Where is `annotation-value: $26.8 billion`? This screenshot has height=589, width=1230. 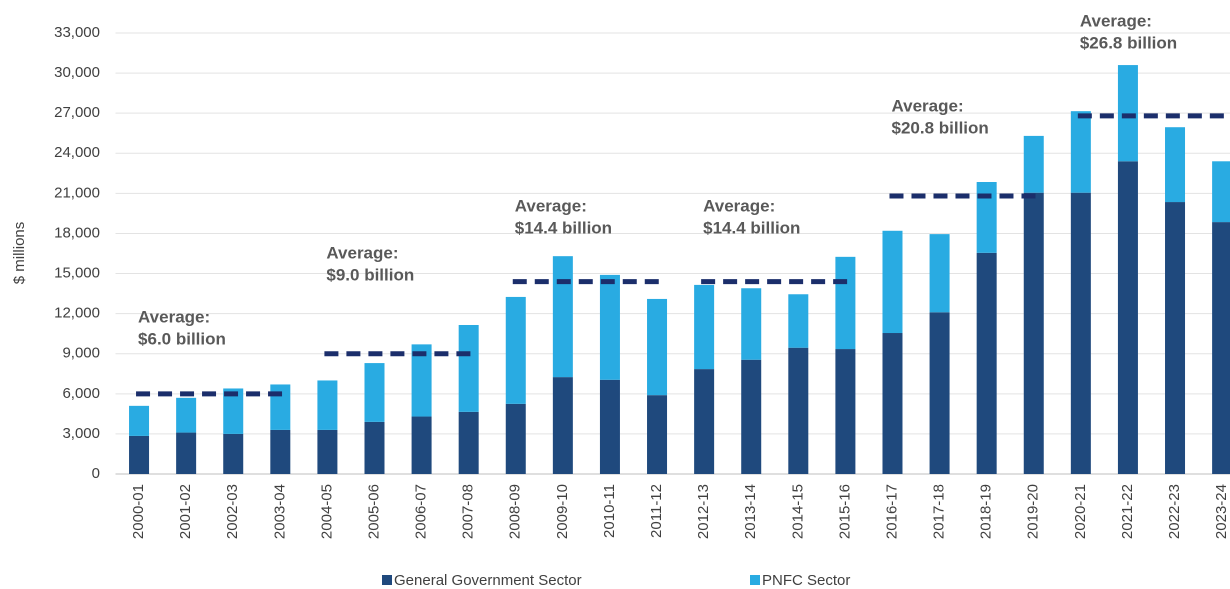 annotation-value: $26.8 billion is located at coordinates (1128, 42).